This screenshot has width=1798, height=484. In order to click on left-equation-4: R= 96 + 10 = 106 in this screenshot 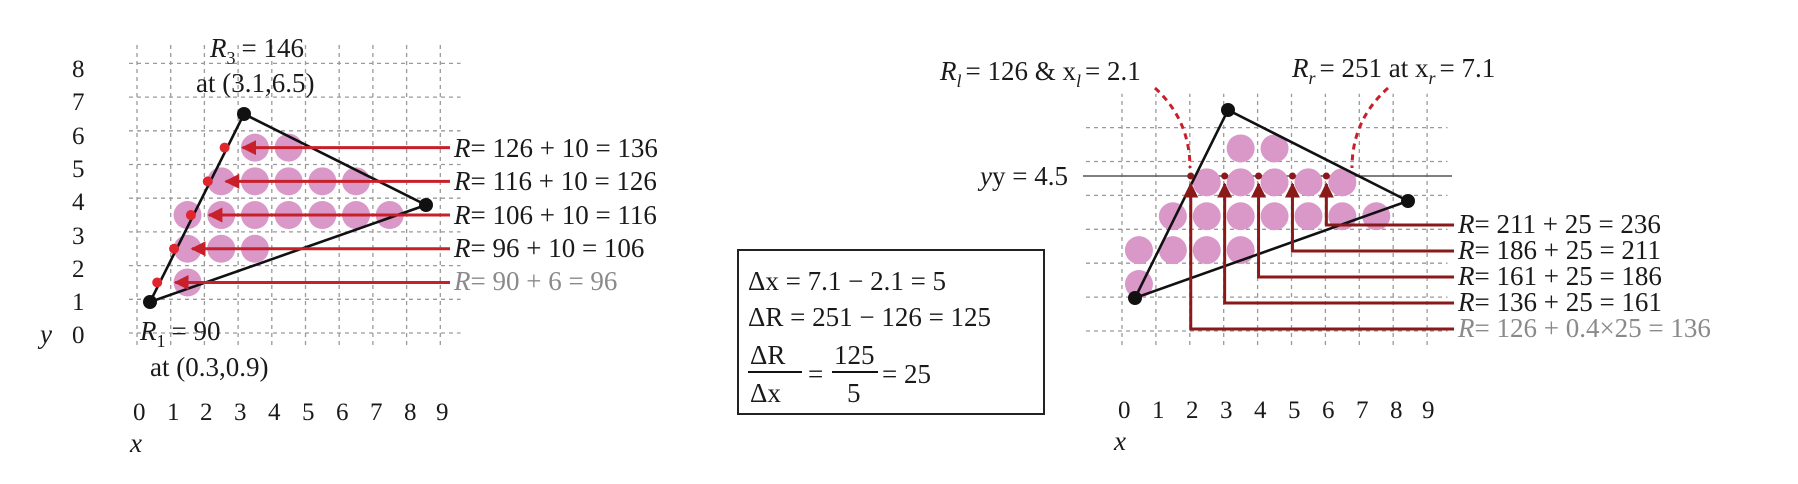, I will do `click(548, 248)`.